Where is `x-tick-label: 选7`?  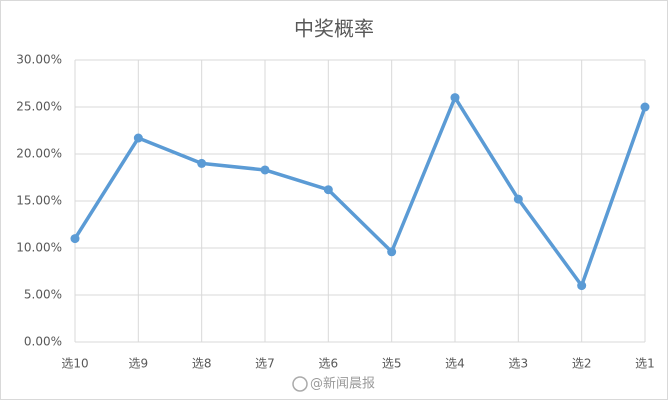
x-tick-label: 选7 is located at coordinates (265, 364).